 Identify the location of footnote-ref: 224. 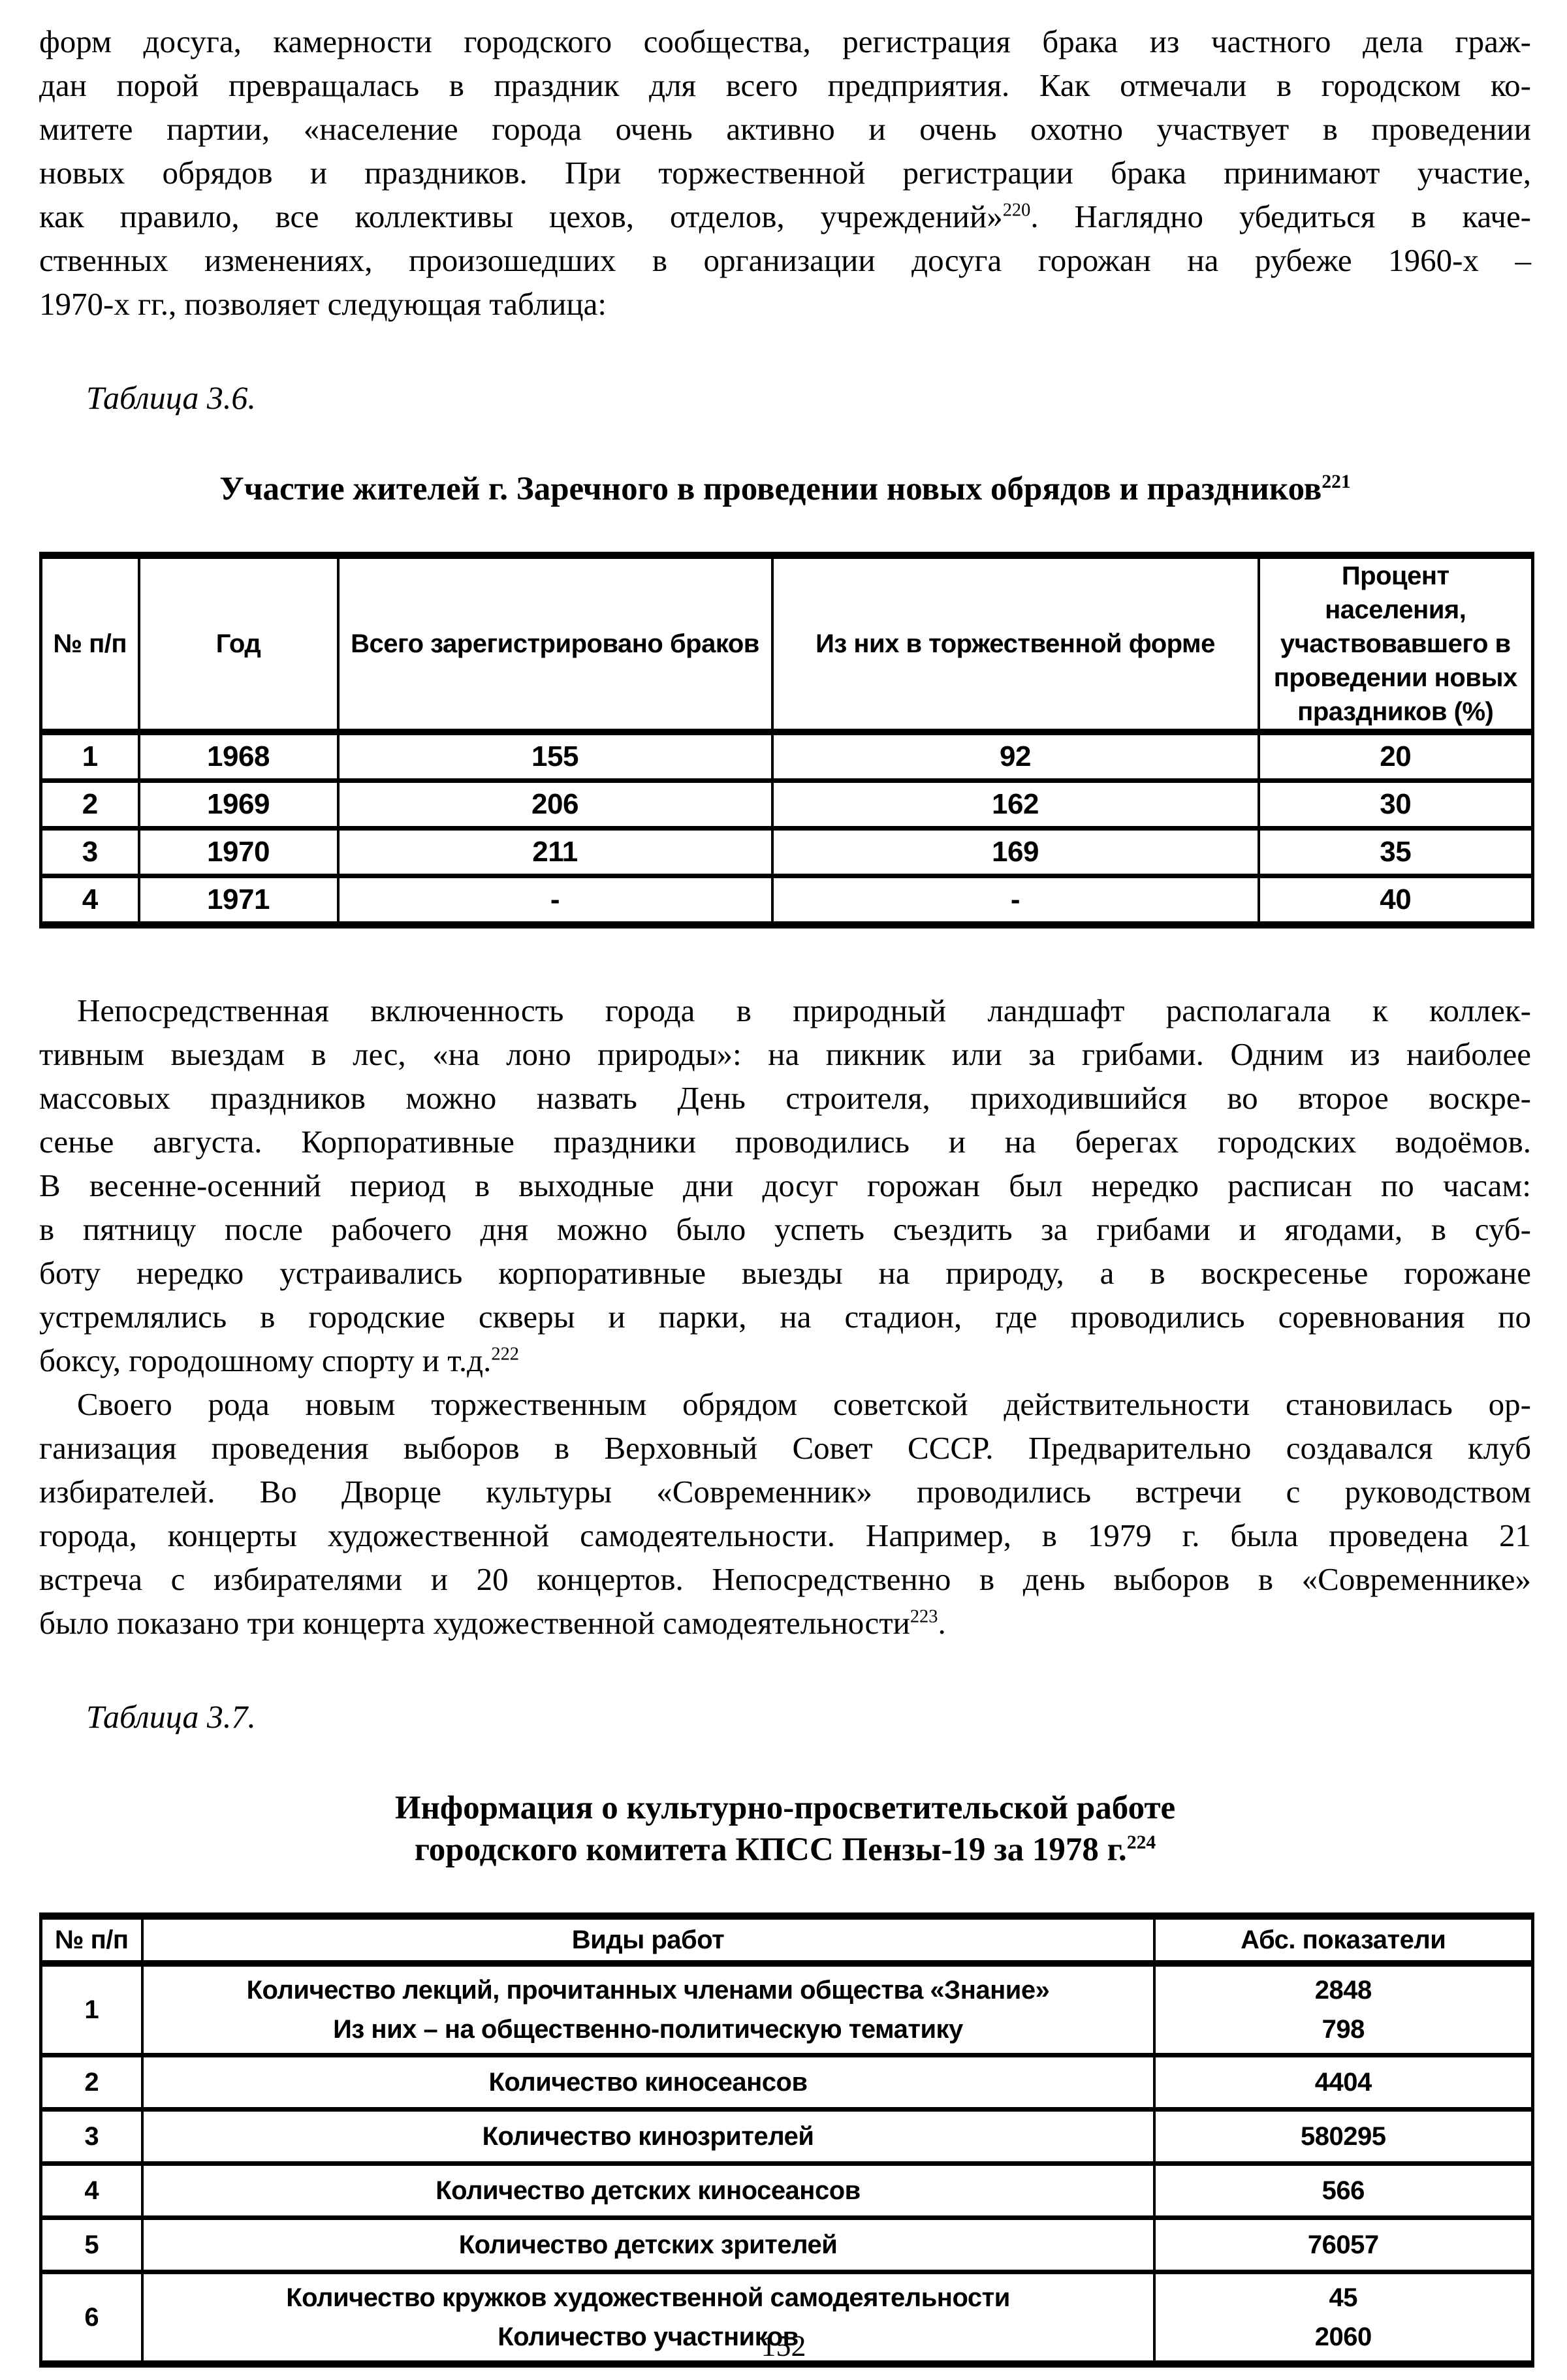
(1141, 1842).